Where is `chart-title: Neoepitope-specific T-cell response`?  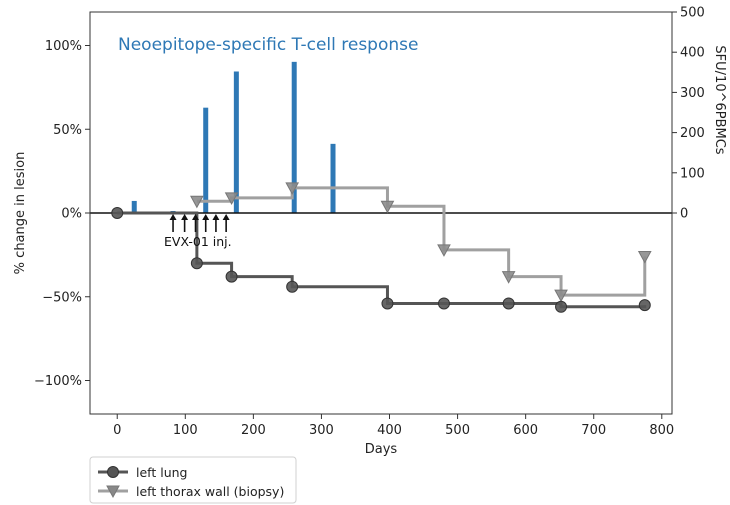
chart-title: Neoepitope-specific T-cell response is located at coordinates (268, 45).